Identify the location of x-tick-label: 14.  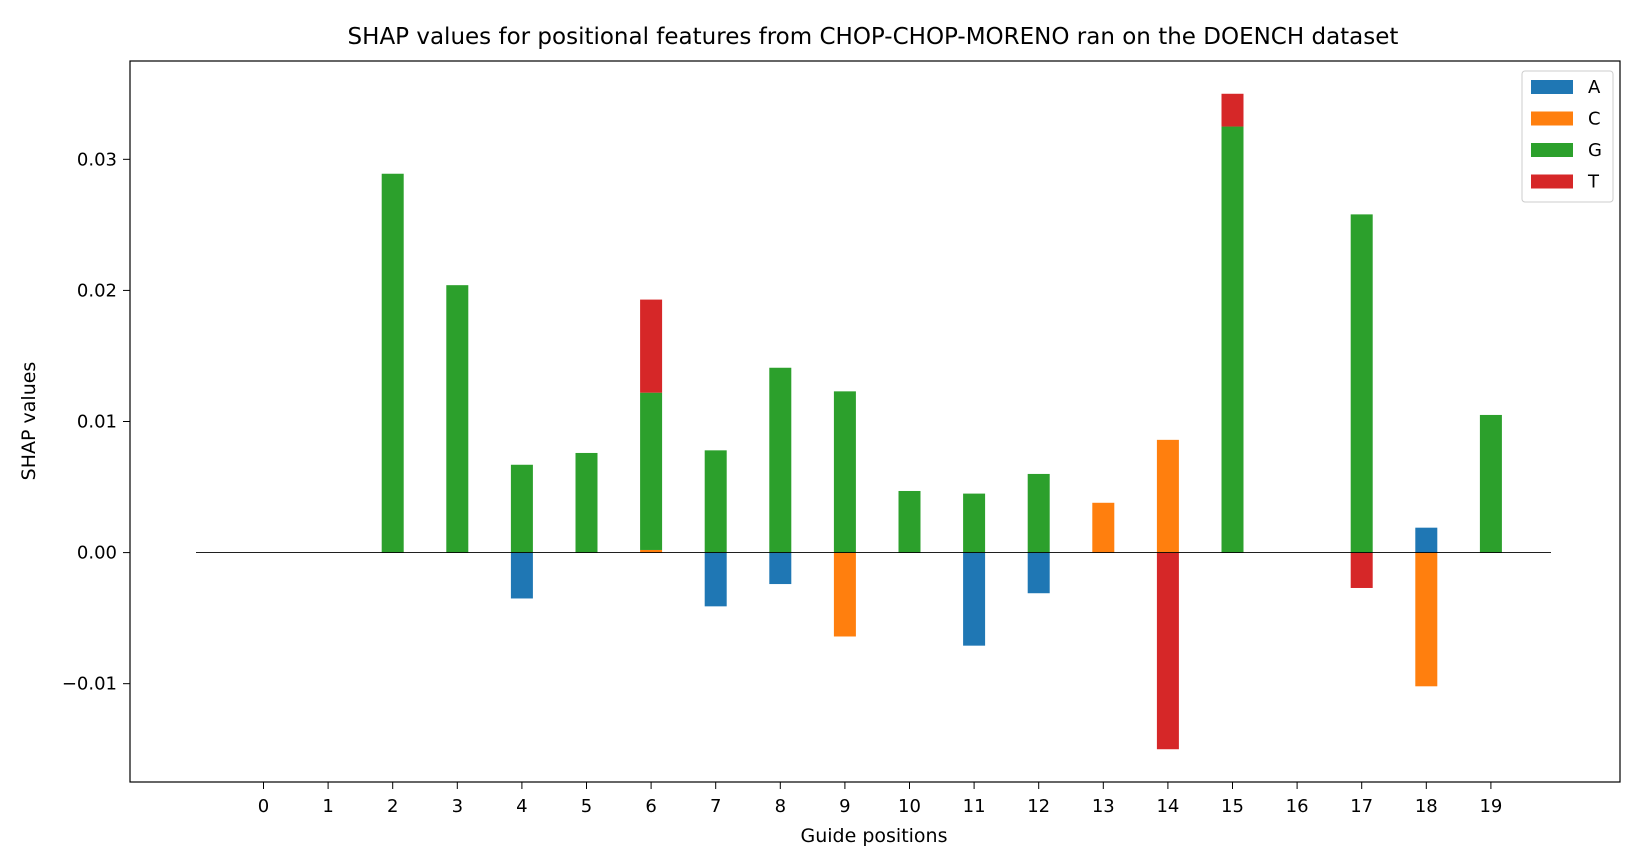
(1167, 806).